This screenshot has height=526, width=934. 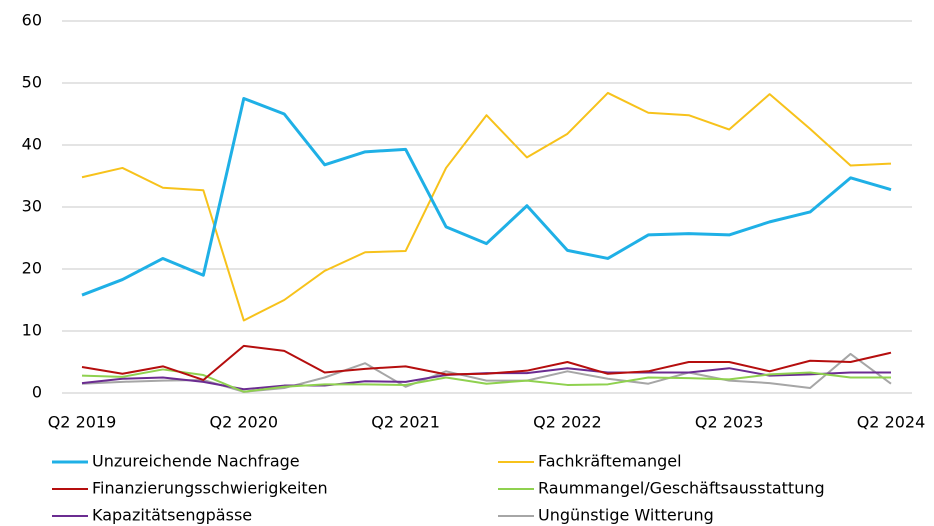 I want to click on legend-label: Ungünstige Witterung, so click(x=626, y=515).